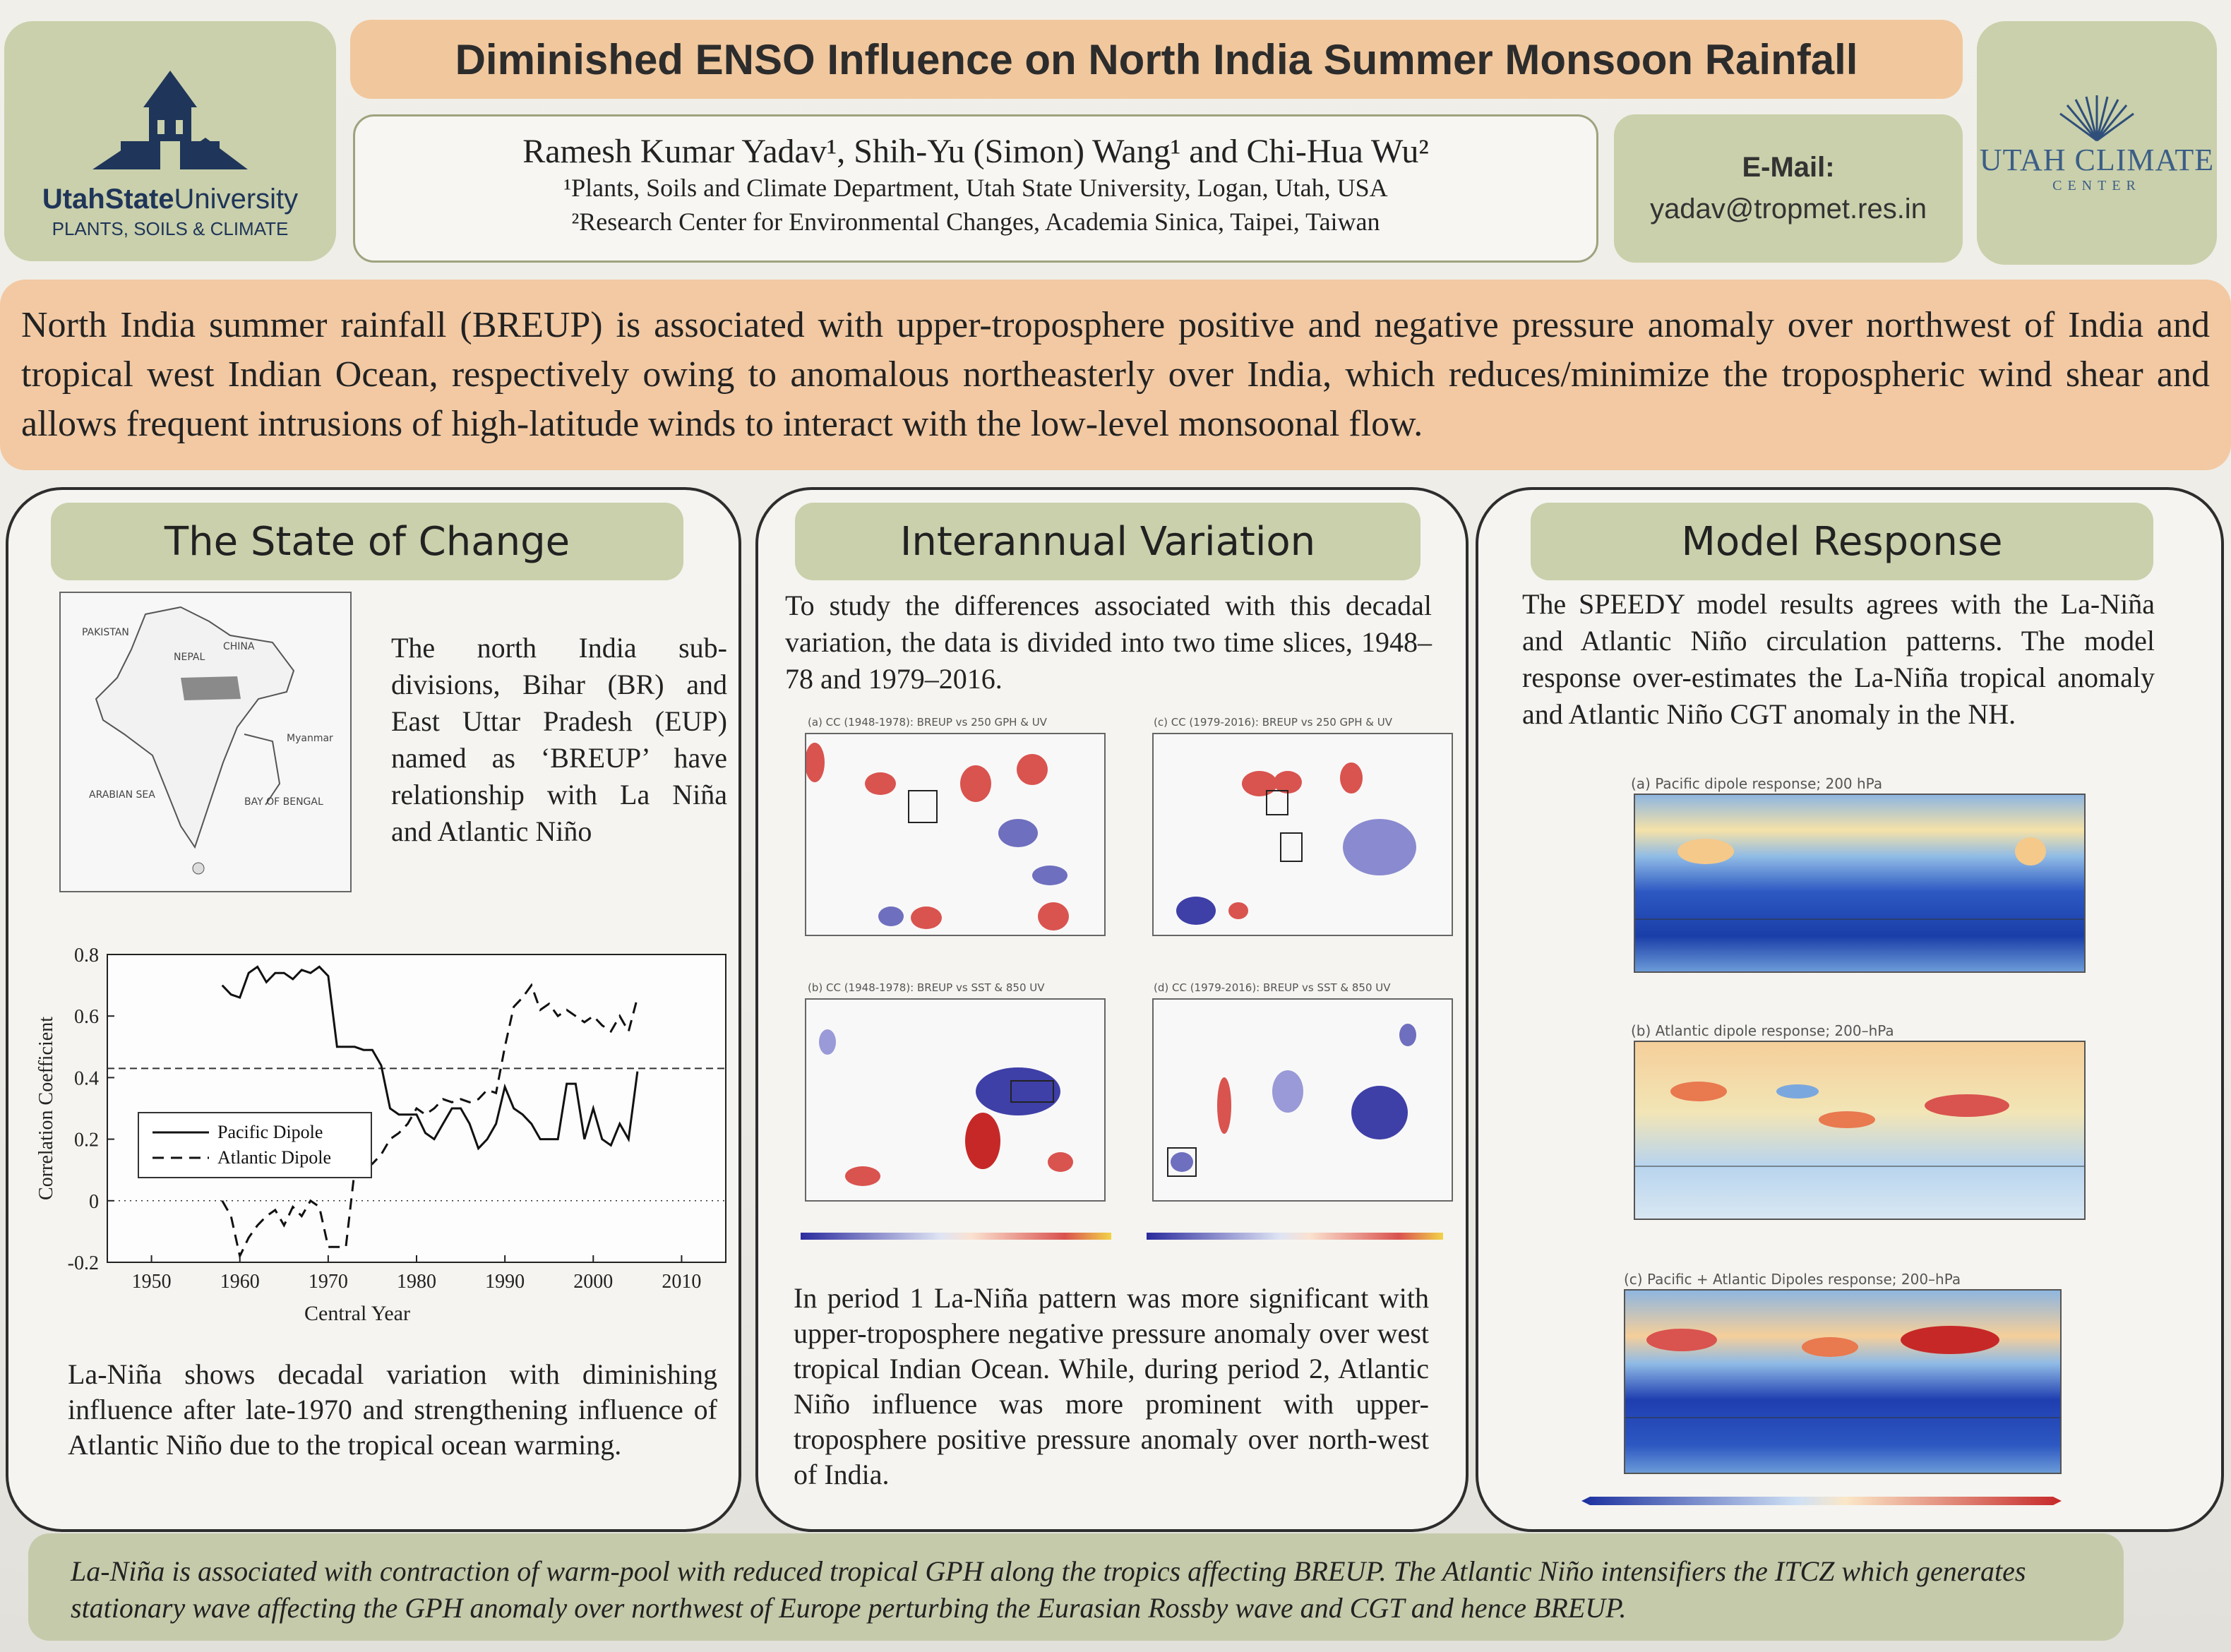  What do you see at coordinates (1762, 1030) in the screenshot?
I see `model-map-b-caption: (b) Atlantic dipole response; 200–hPa` at bounding box center [1762, 1030].